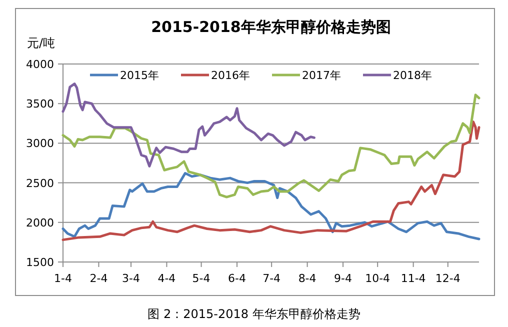  Describe the element at coordinates (40, 183) in the screenshot. I see `y-tick-label: 2500` at that location.